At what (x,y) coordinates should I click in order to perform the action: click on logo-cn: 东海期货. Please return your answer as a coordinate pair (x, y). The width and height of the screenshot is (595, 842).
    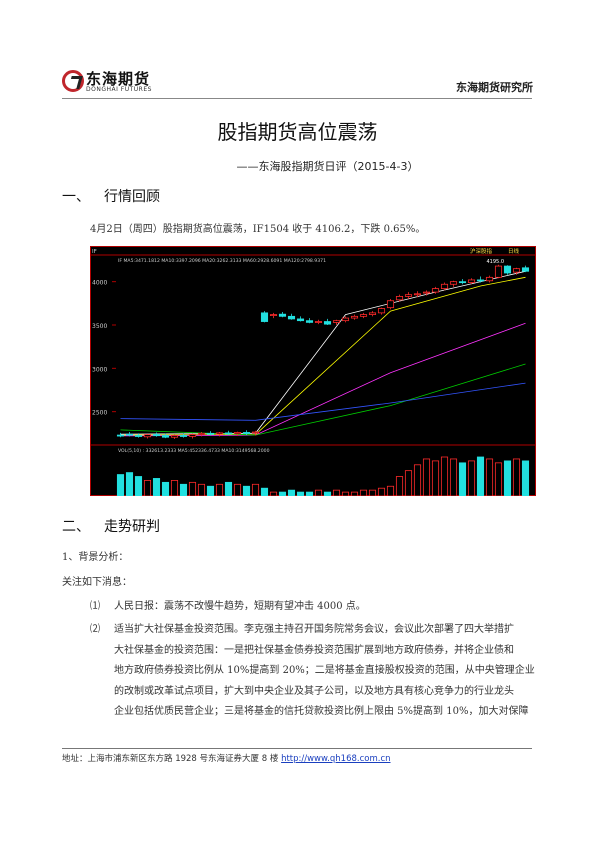
    Looking at the image, I should click on (118, 79).